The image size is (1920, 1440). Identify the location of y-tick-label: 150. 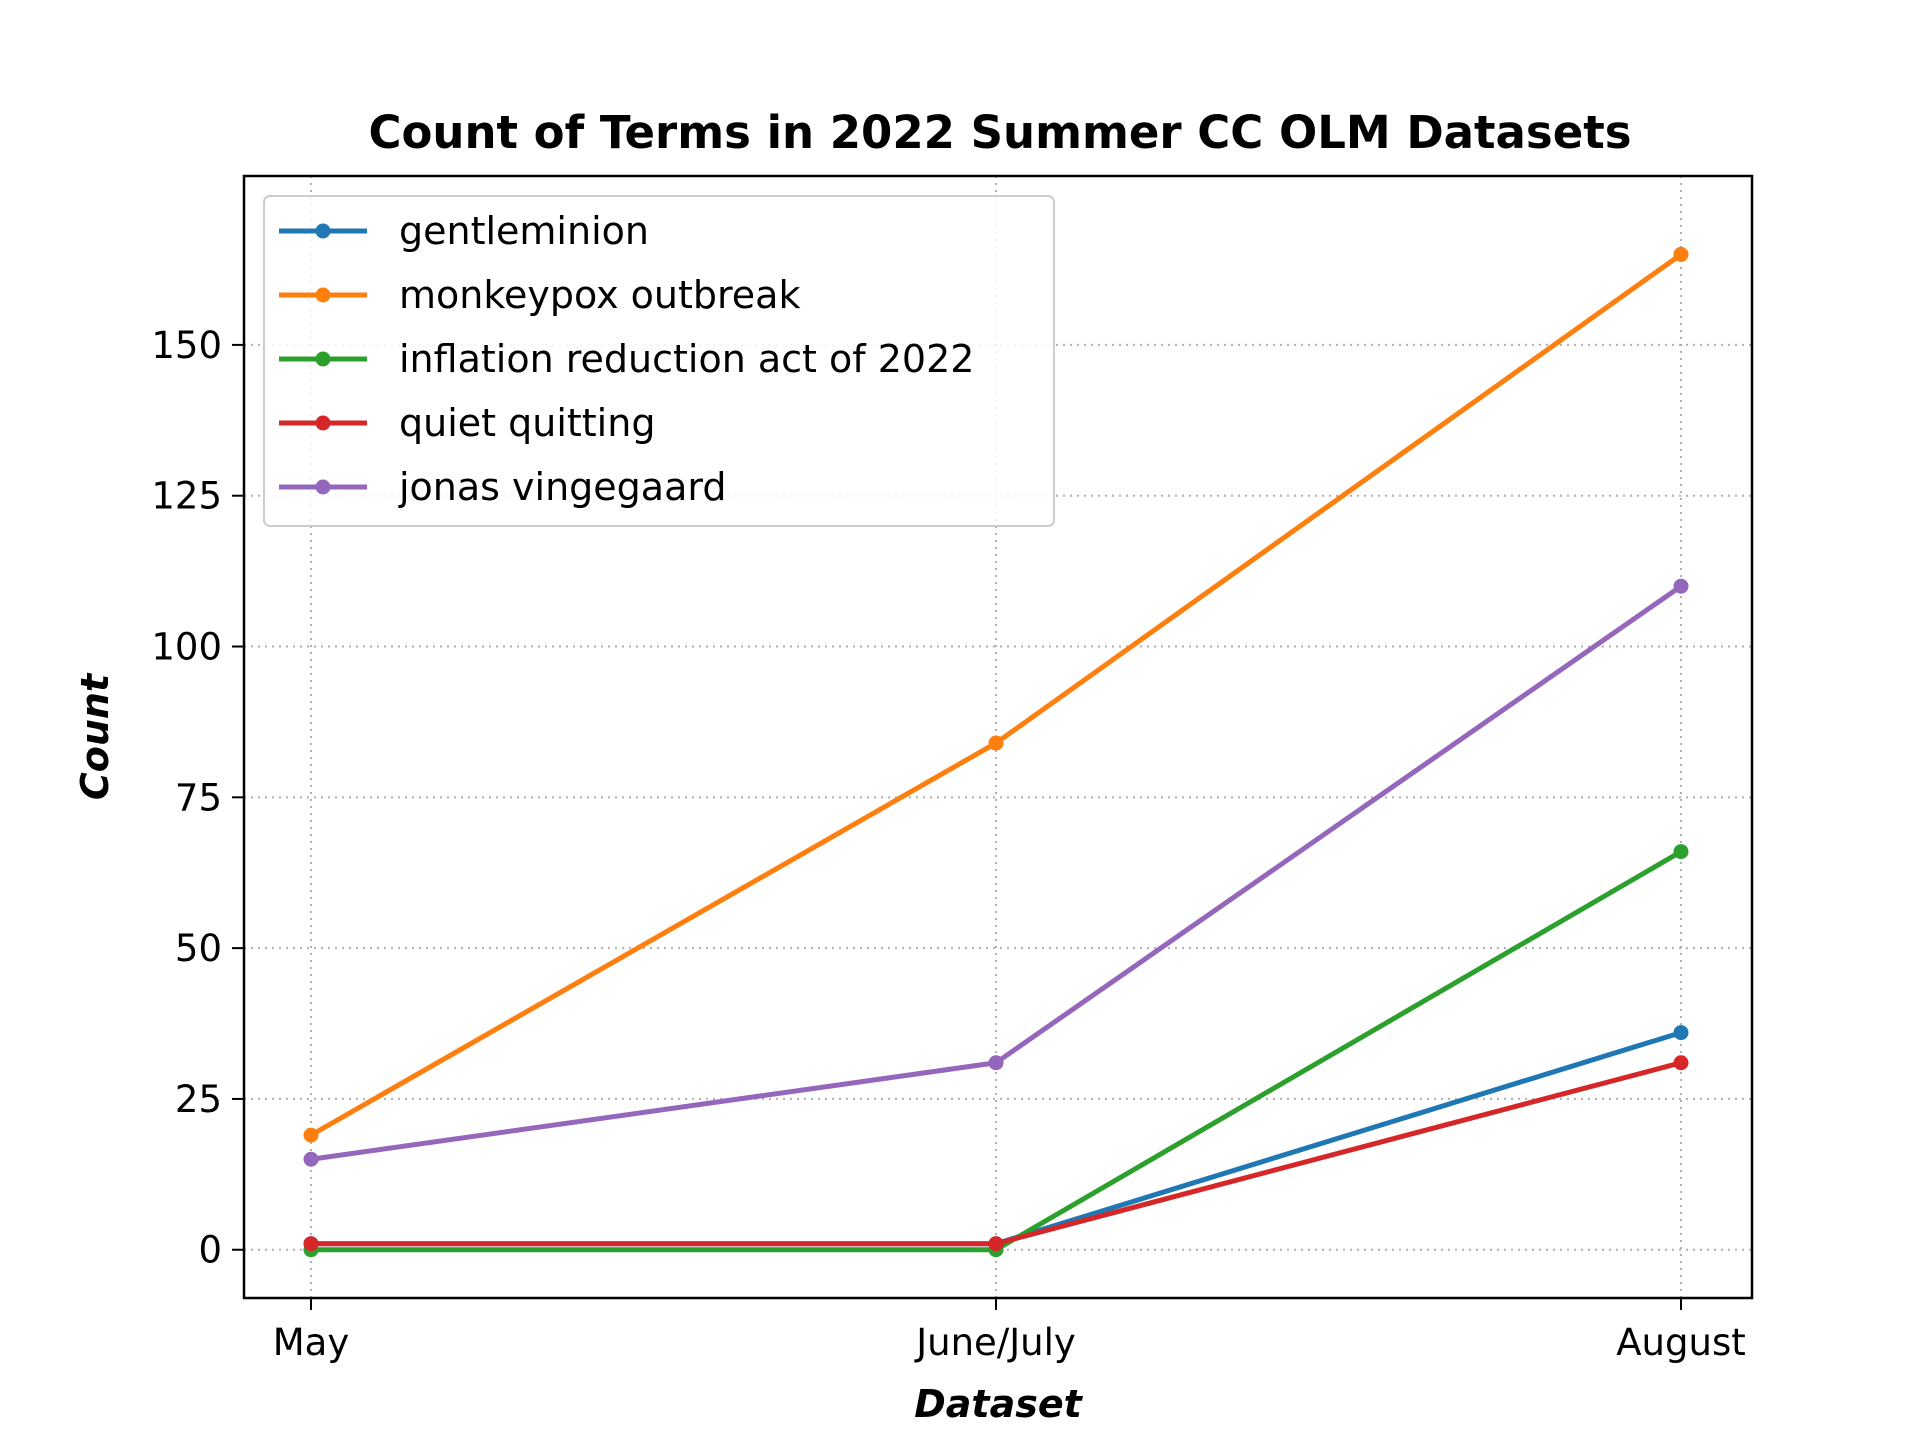
(186, 345).